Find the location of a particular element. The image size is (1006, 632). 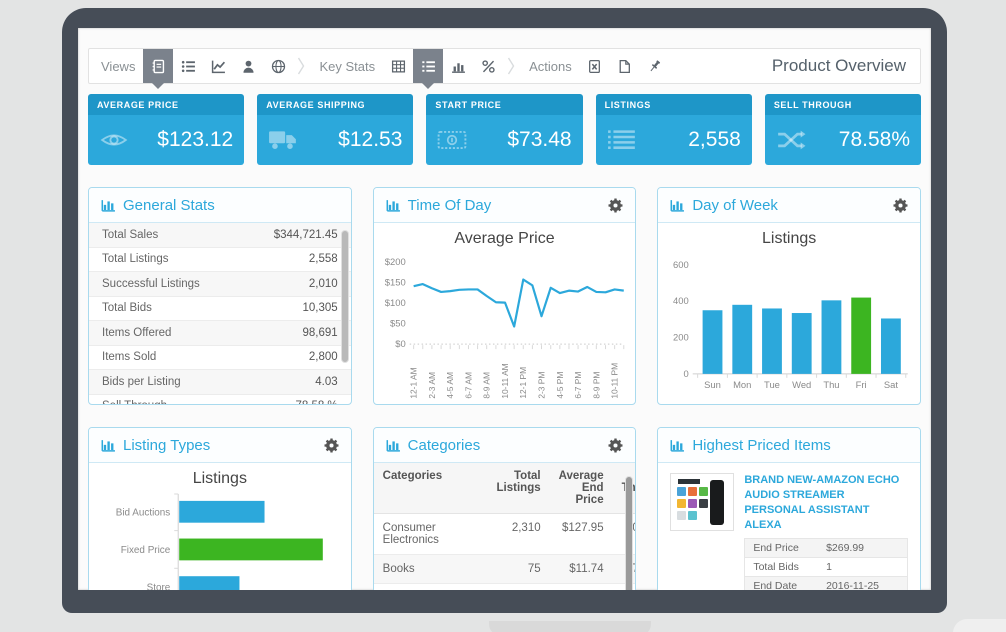

kpi-card: SELL THROUGH 78.58% is located at coordinates (843, 129).